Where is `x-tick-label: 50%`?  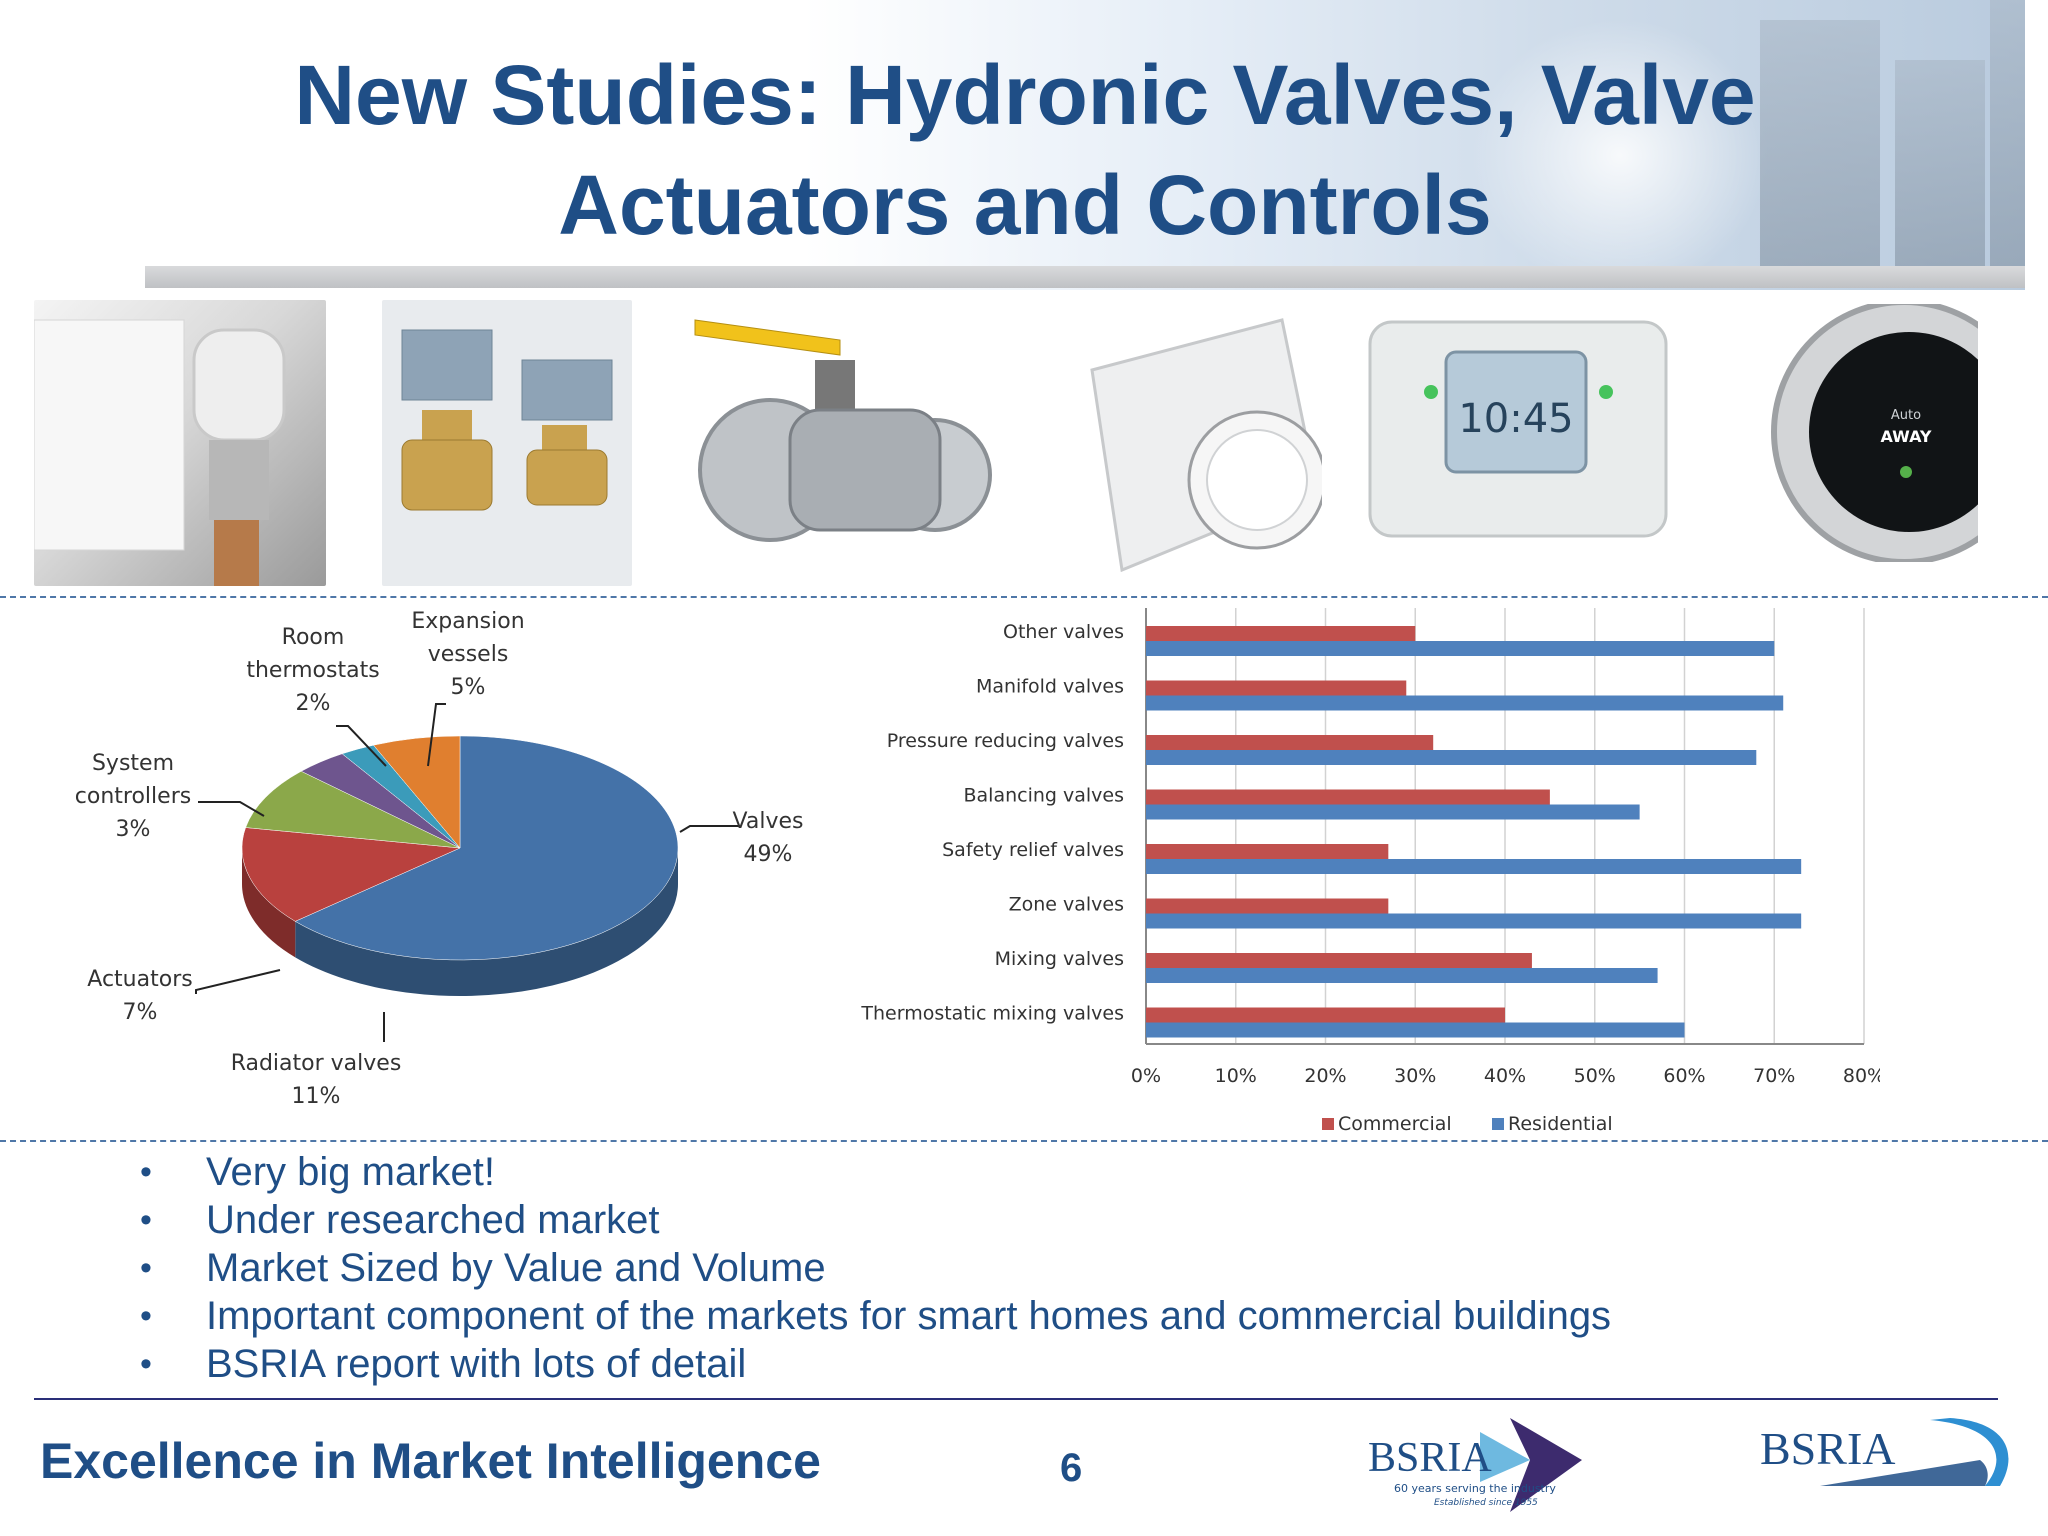 x-tick-label: 50% is located at coordinates (1595, 1076).